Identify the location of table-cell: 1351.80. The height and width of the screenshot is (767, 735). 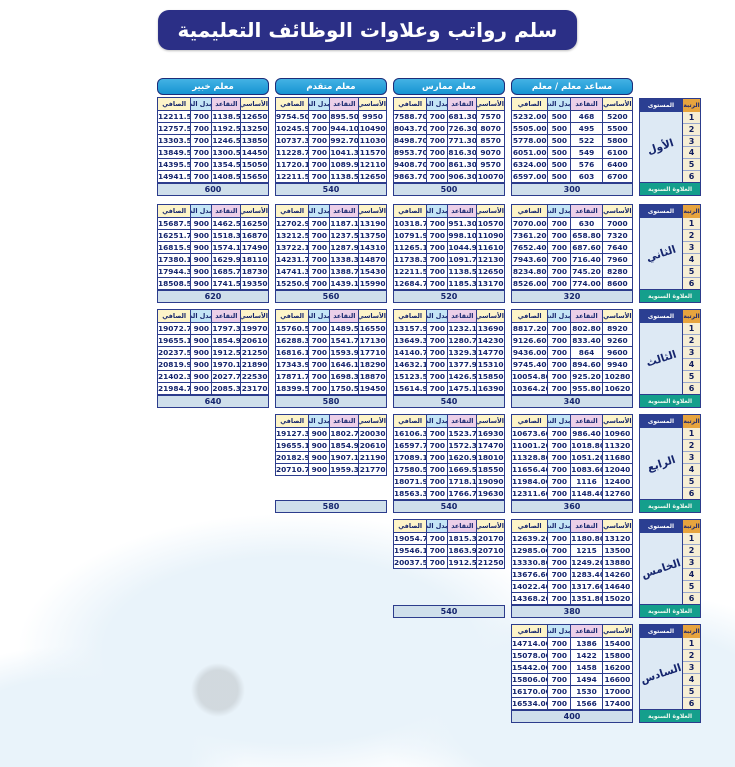
(586, 598).